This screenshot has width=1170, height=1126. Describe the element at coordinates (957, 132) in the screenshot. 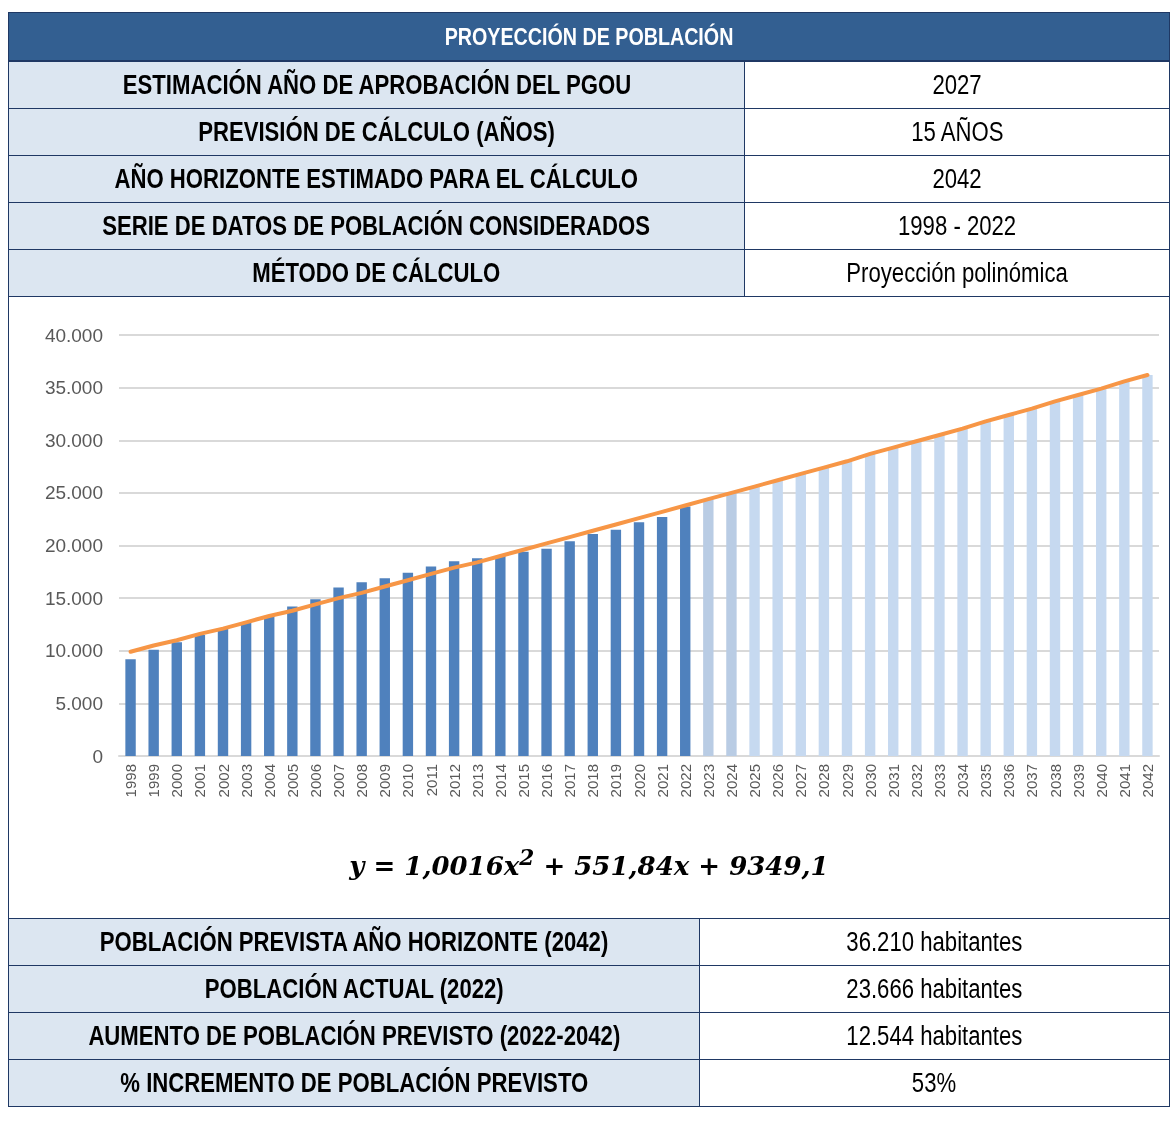

I see `text: 15 AÑOS` at that location.